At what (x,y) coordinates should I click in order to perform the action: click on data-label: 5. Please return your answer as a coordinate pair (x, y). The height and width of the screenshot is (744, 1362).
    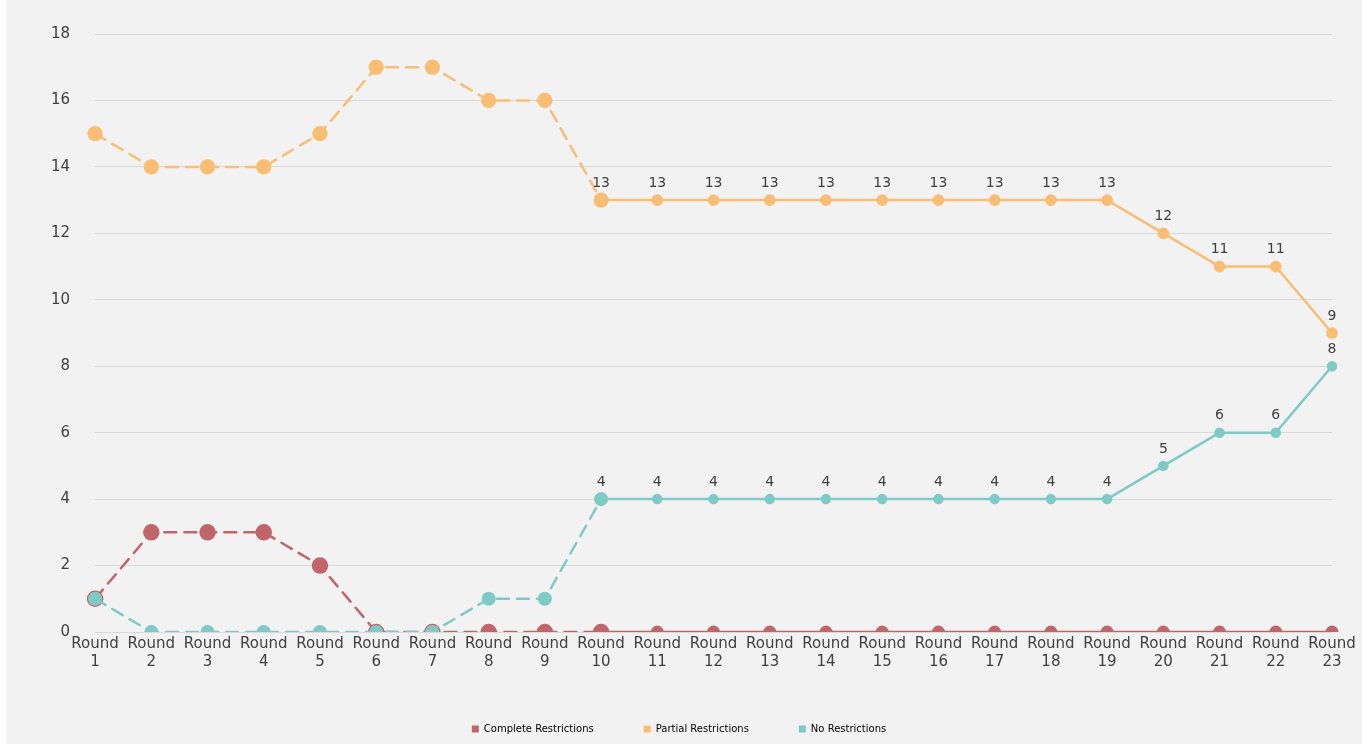
    Looking at the image, I should click on (1163, 447).